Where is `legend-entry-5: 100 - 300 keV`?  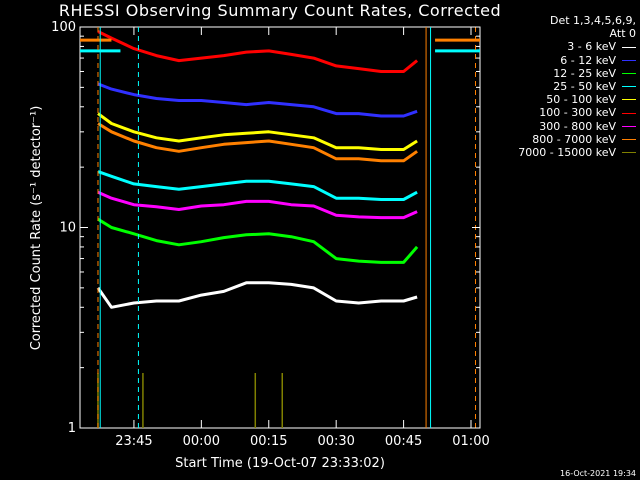
legend-entry-5: 100 - 300 keV is located at coordinates (561, 112).